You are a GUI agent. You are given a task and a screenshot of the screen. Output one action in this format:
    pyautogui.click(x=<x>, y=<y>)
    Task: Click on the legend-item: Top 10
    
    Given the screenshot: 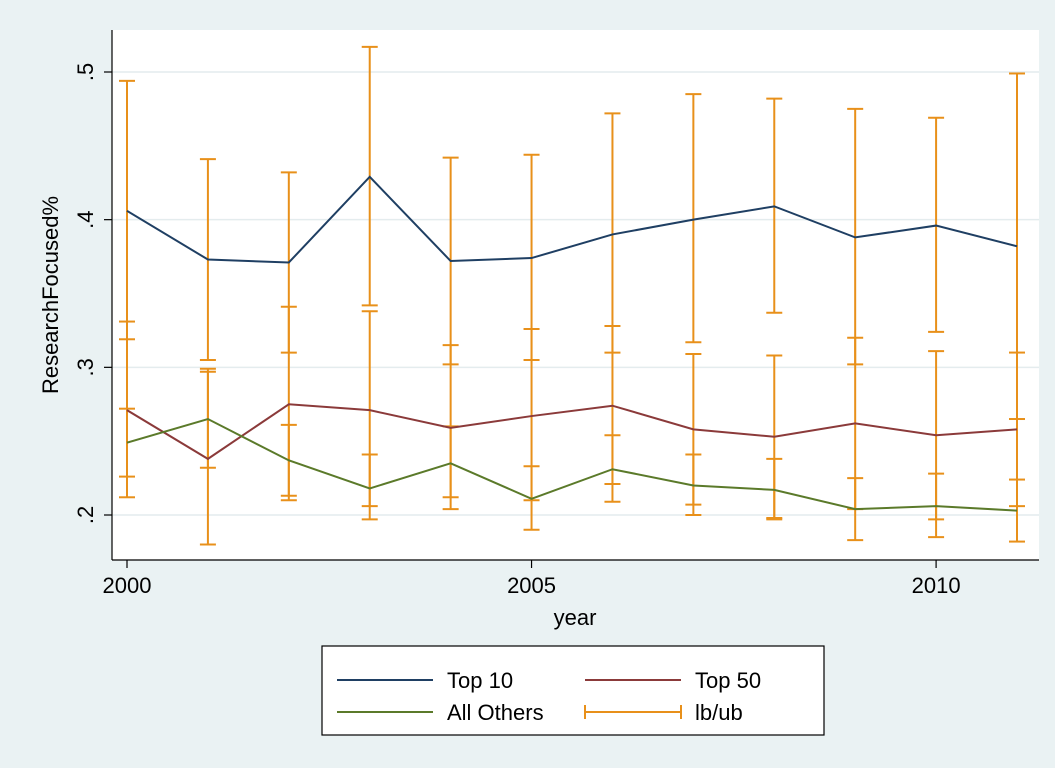 What is the action you would take?
    pyautogui.click(x=425, y=680)
    